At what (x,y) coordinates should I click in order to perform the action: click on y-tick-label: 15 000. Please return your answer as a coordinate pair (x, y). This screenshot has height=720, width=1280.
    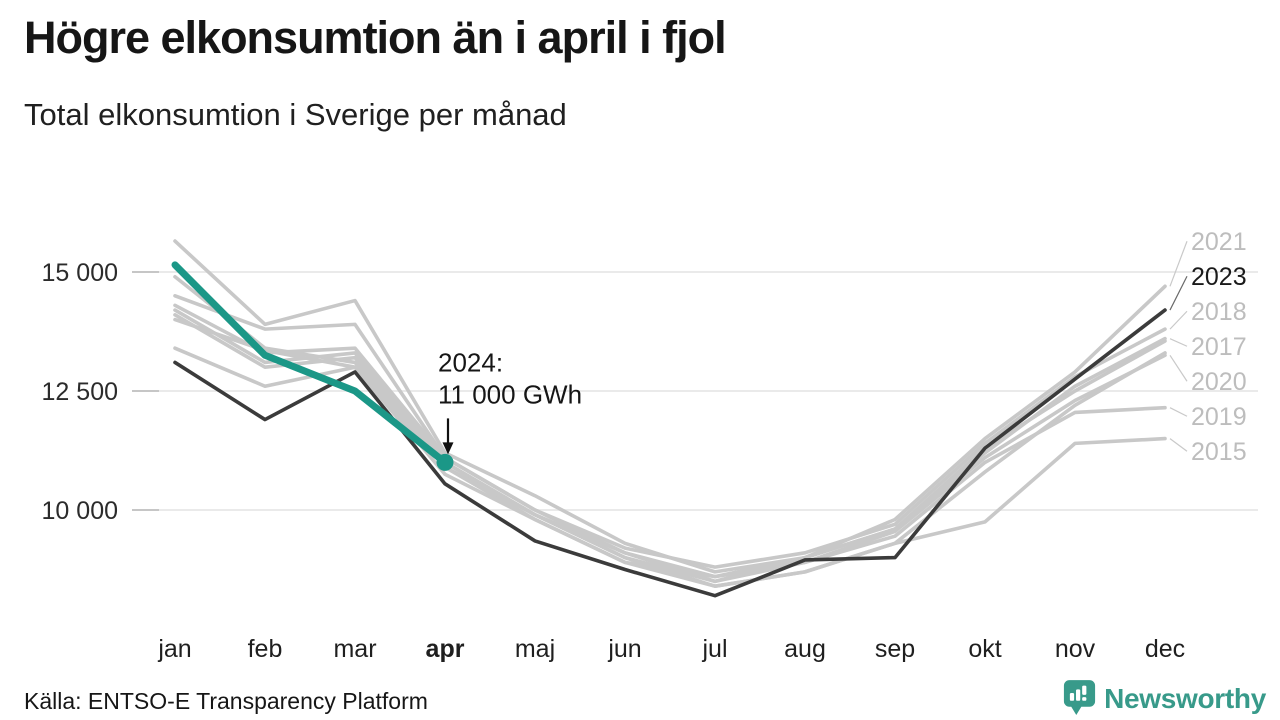
    Looking at the image, I should click on (80, 273).